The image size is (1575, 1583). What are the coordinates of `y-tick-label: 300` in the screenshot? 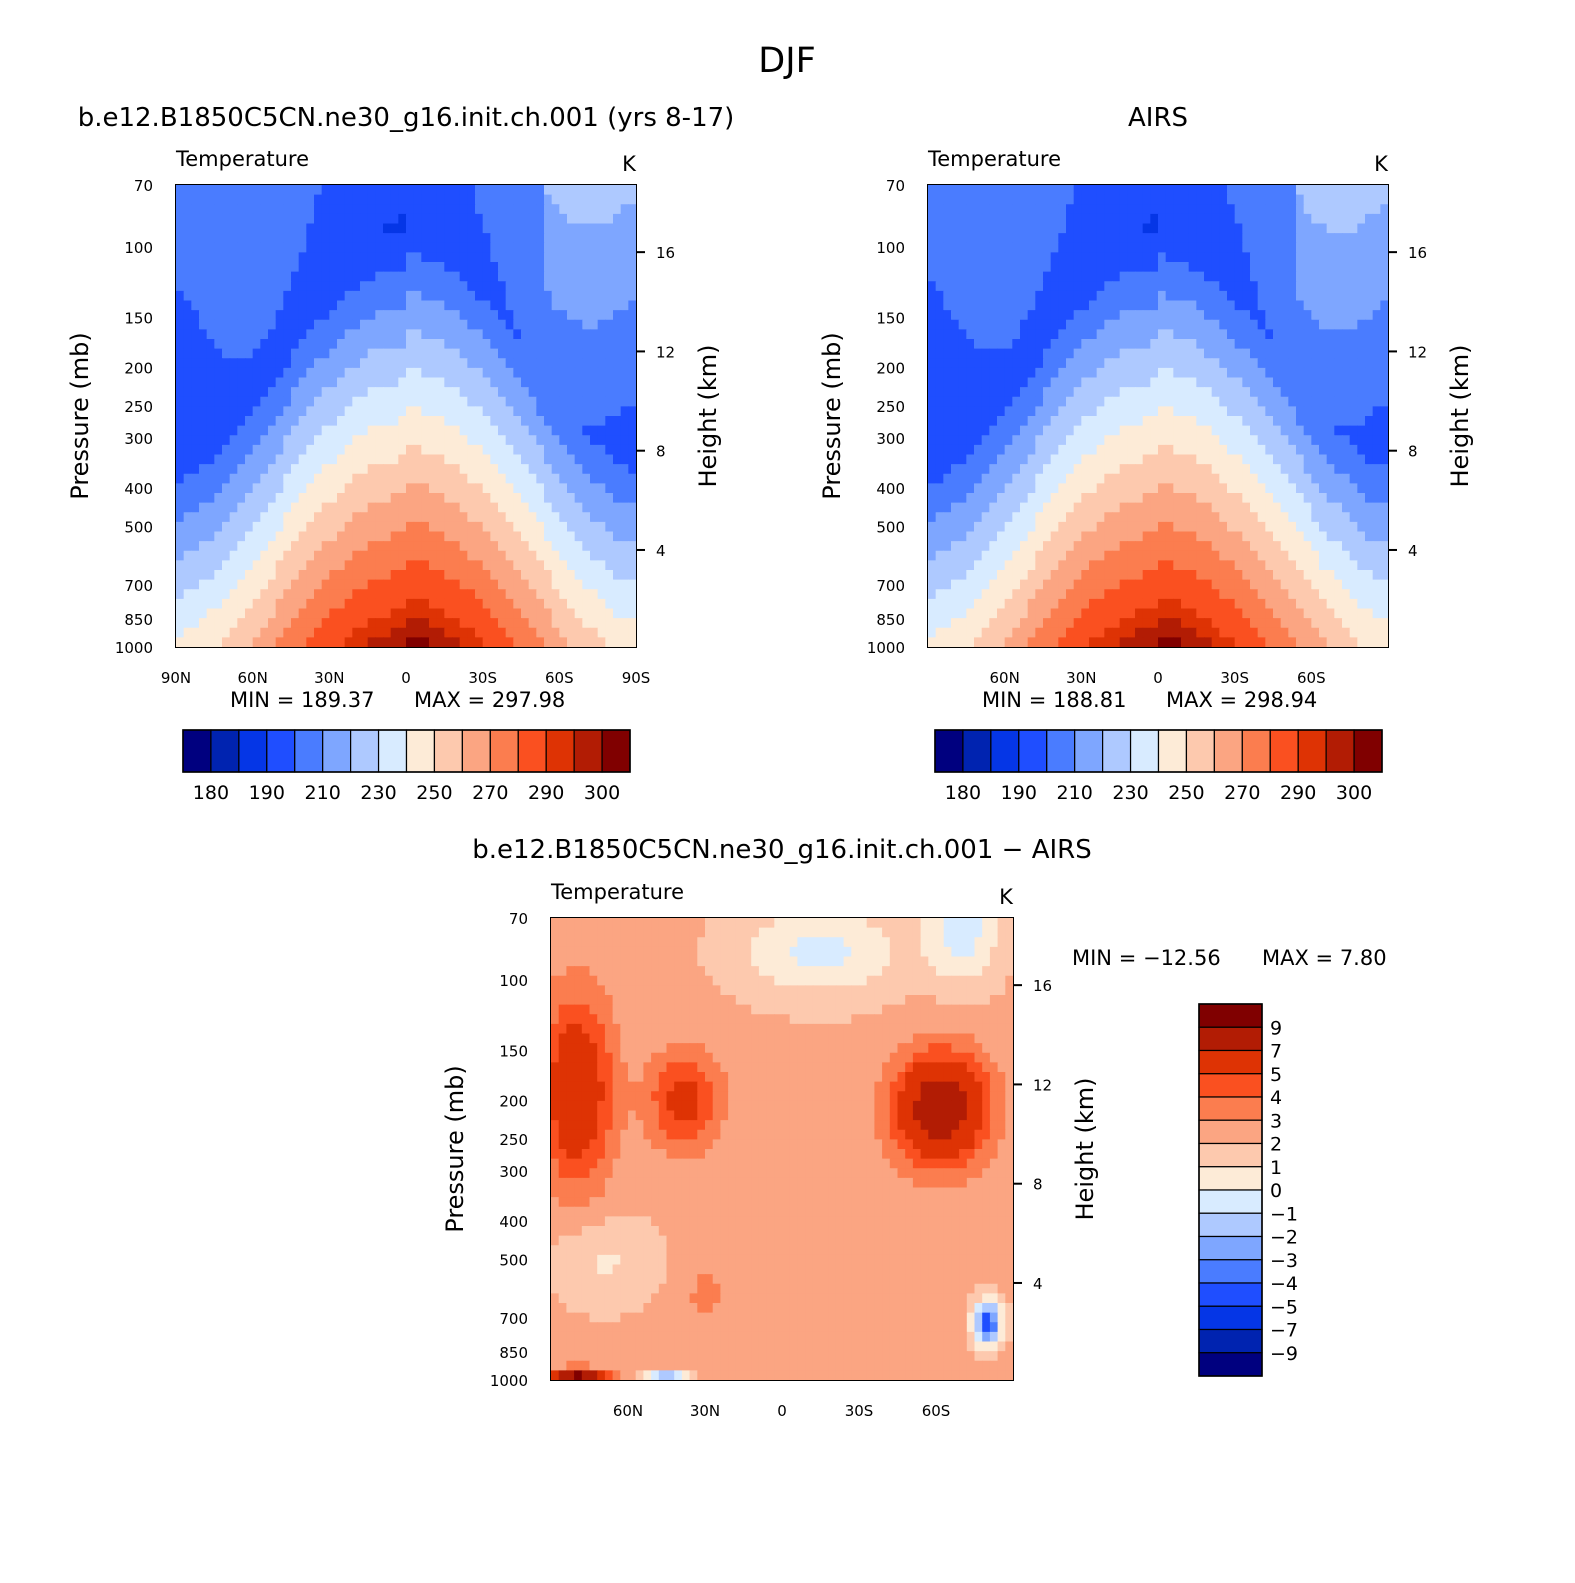 It's located at (138, 439).